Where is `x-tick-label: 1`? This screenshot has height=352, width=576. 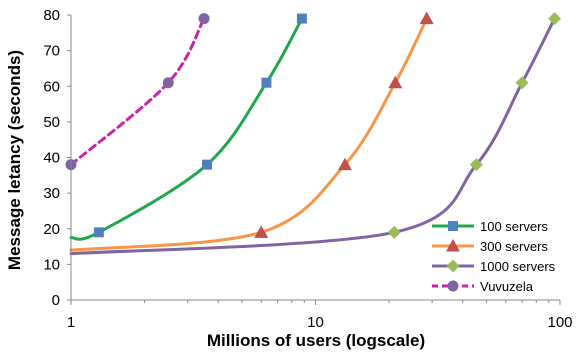
x-tick-label: 1 is located at coordinates (71, 322).